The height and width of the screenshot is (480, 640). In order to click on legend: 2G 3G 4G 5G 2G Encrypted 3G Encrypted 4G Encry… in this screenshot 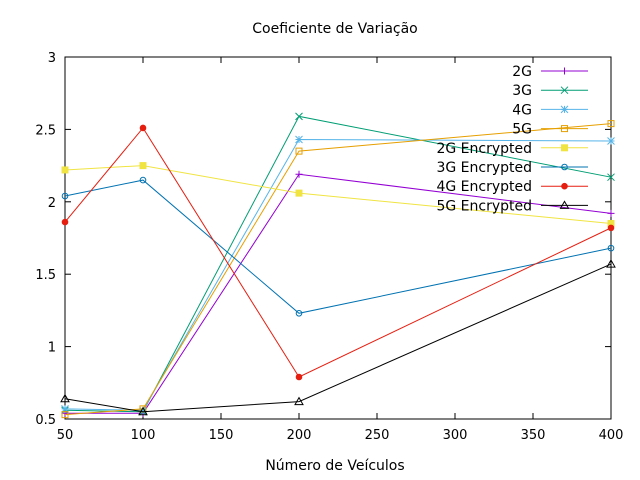, I will do `click(512, 139)`.